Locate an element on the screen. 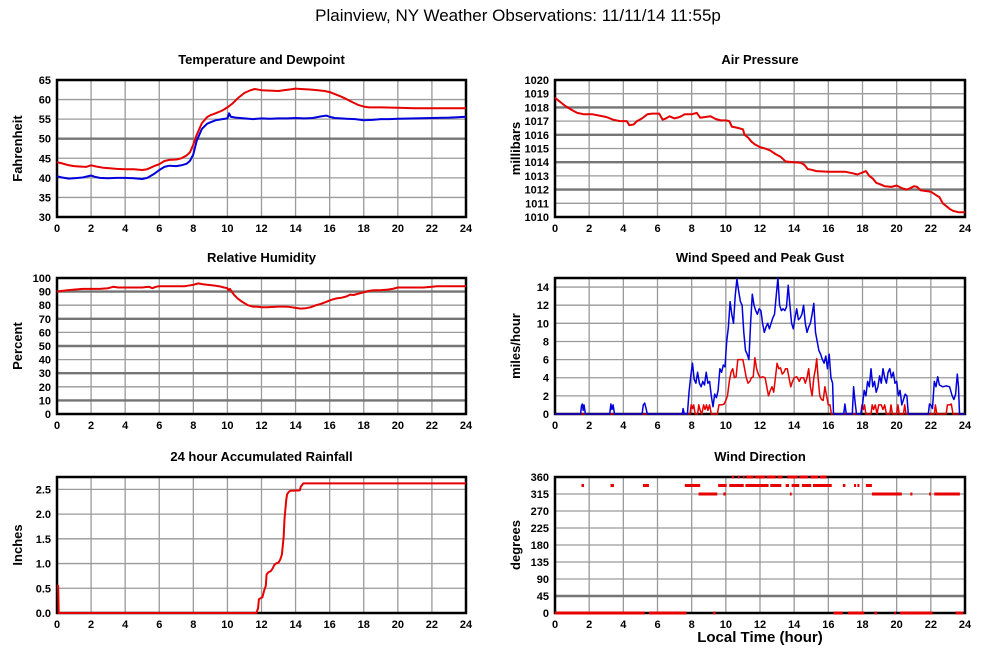 The image size is (999, 659). wind-ytick: 2 is located at coordinates (546, 397).